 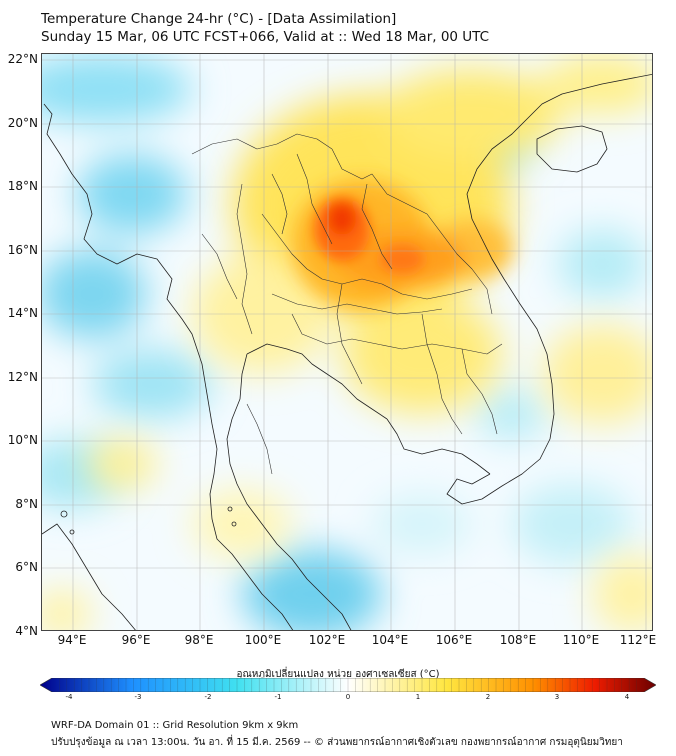 I want to click on lat-label: 18°N, so click(x=22, y=186).